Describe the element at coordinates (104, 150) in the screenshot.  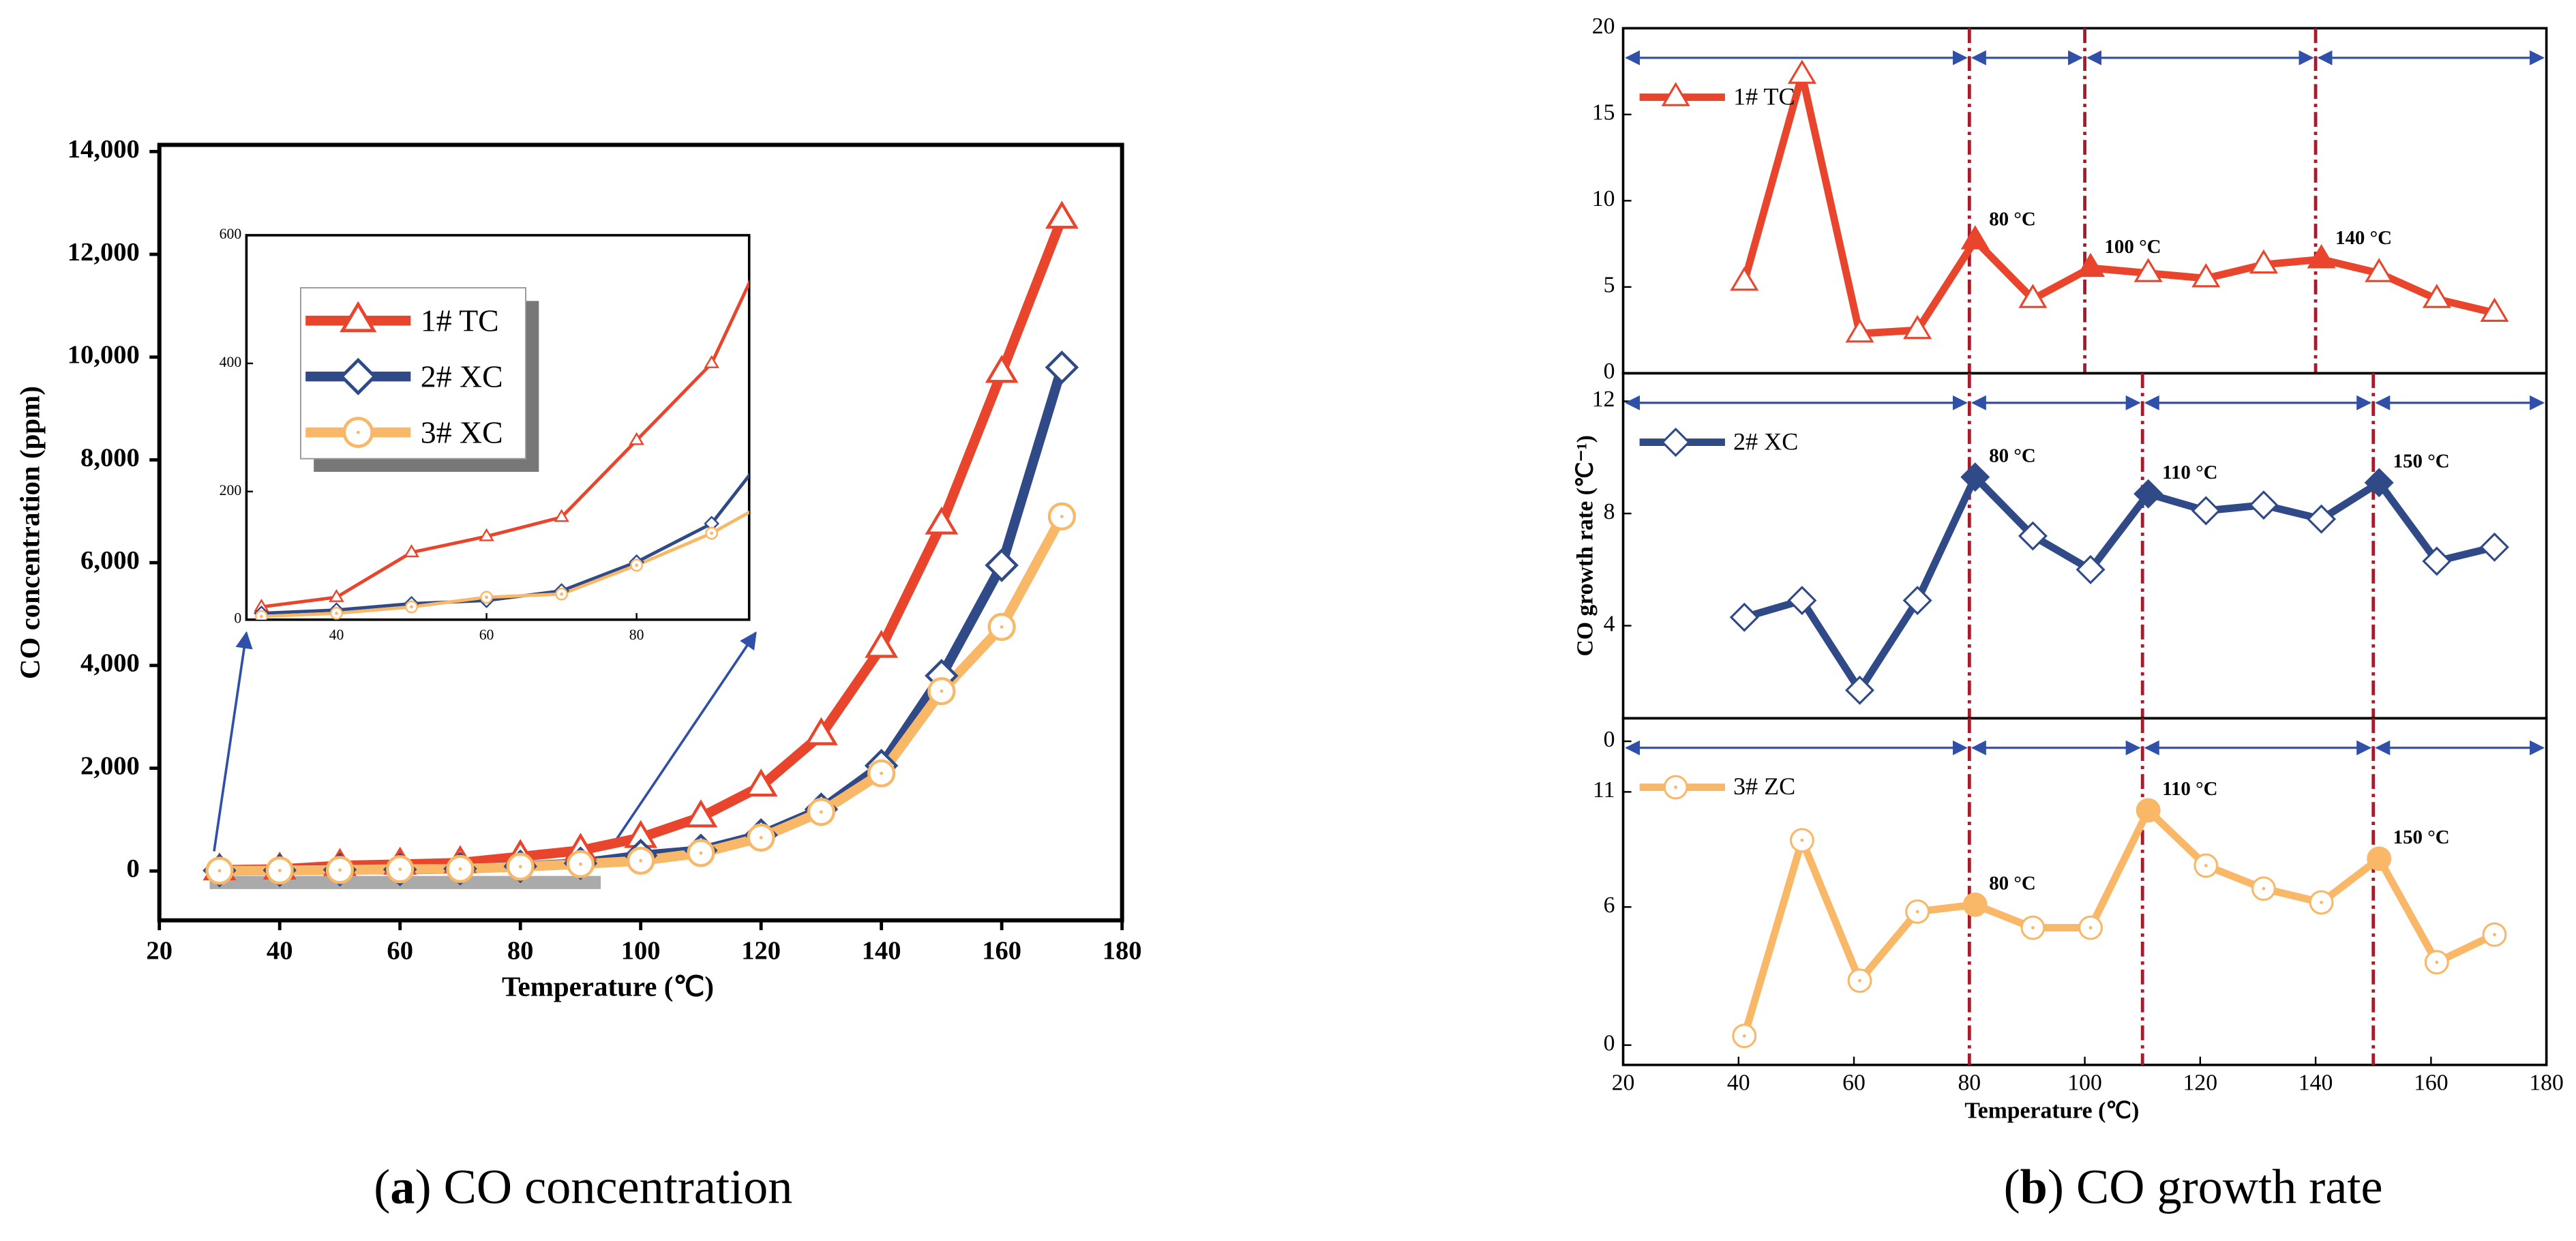
I see `y-tick-label: 14,000` at that location.